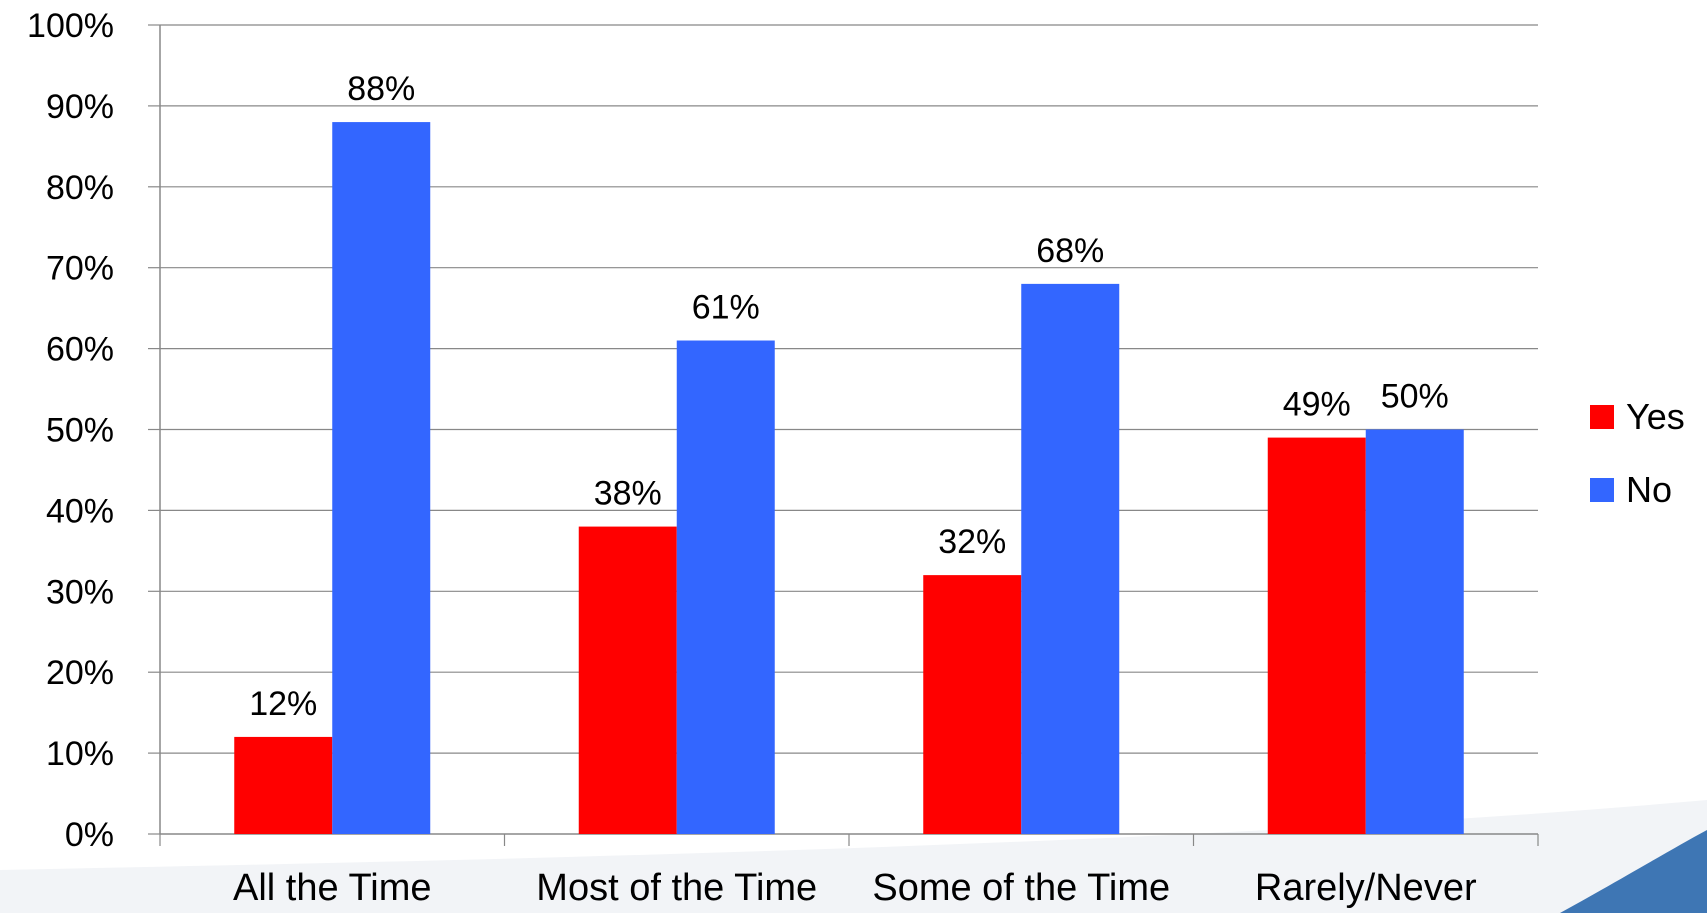 This screenshot has height=918, width=1707. What do you see at coordinates (1021, 888) in the screenshot?
I see `x-tick-label: Some of the Time` at bounding box center [1021, 888].